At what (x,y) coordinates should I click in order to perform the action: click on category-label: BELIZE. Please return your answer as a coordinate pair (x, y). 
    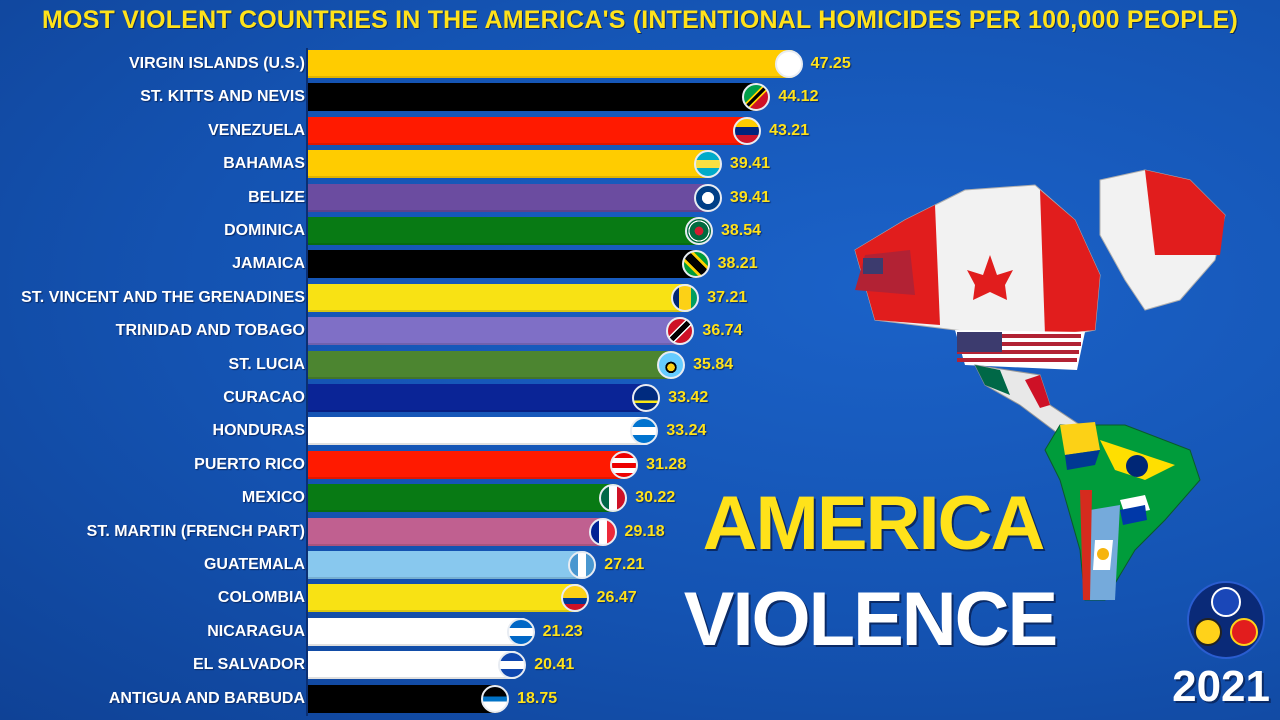
    Looking at the image, I should click on (276, 197).